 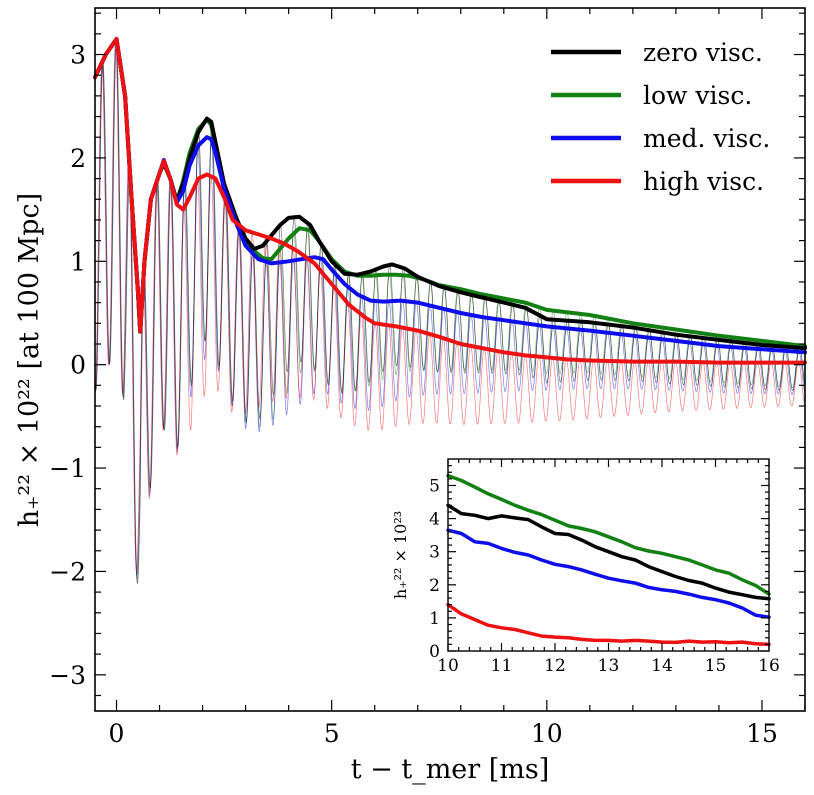 What do you see at coordinates (555, 666) in the screenshot?
I see `inset-x-tick-label: 12` at bounding box center [555, 666].